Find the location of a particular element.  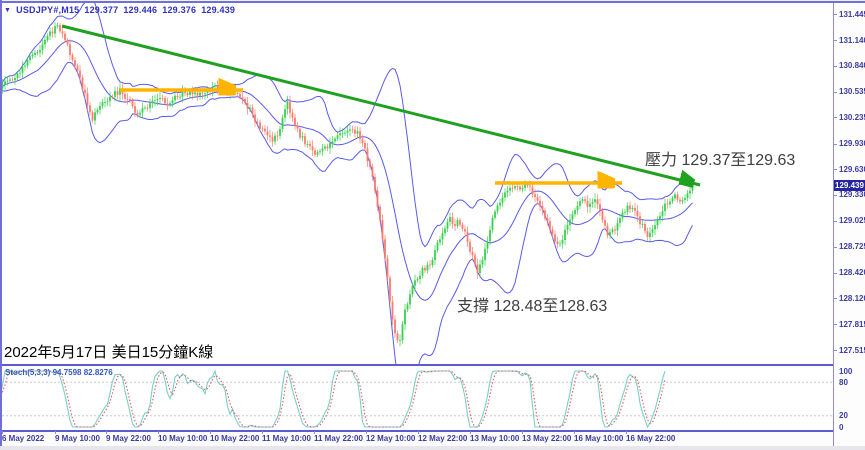

symbol-period-label: USDJPY#,M15 is located at coordinates (48, 10).